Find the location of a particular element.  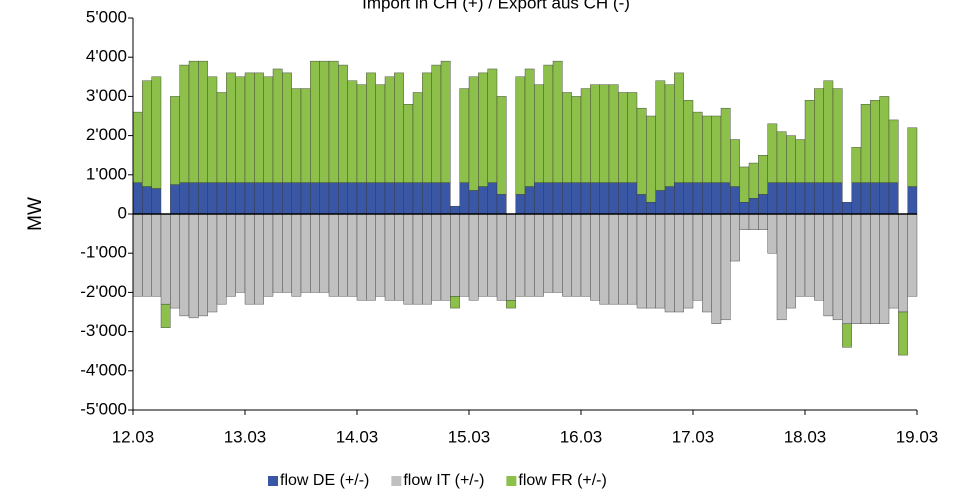

y-tick-label: 4'000 is located at coordinates (106, 56).